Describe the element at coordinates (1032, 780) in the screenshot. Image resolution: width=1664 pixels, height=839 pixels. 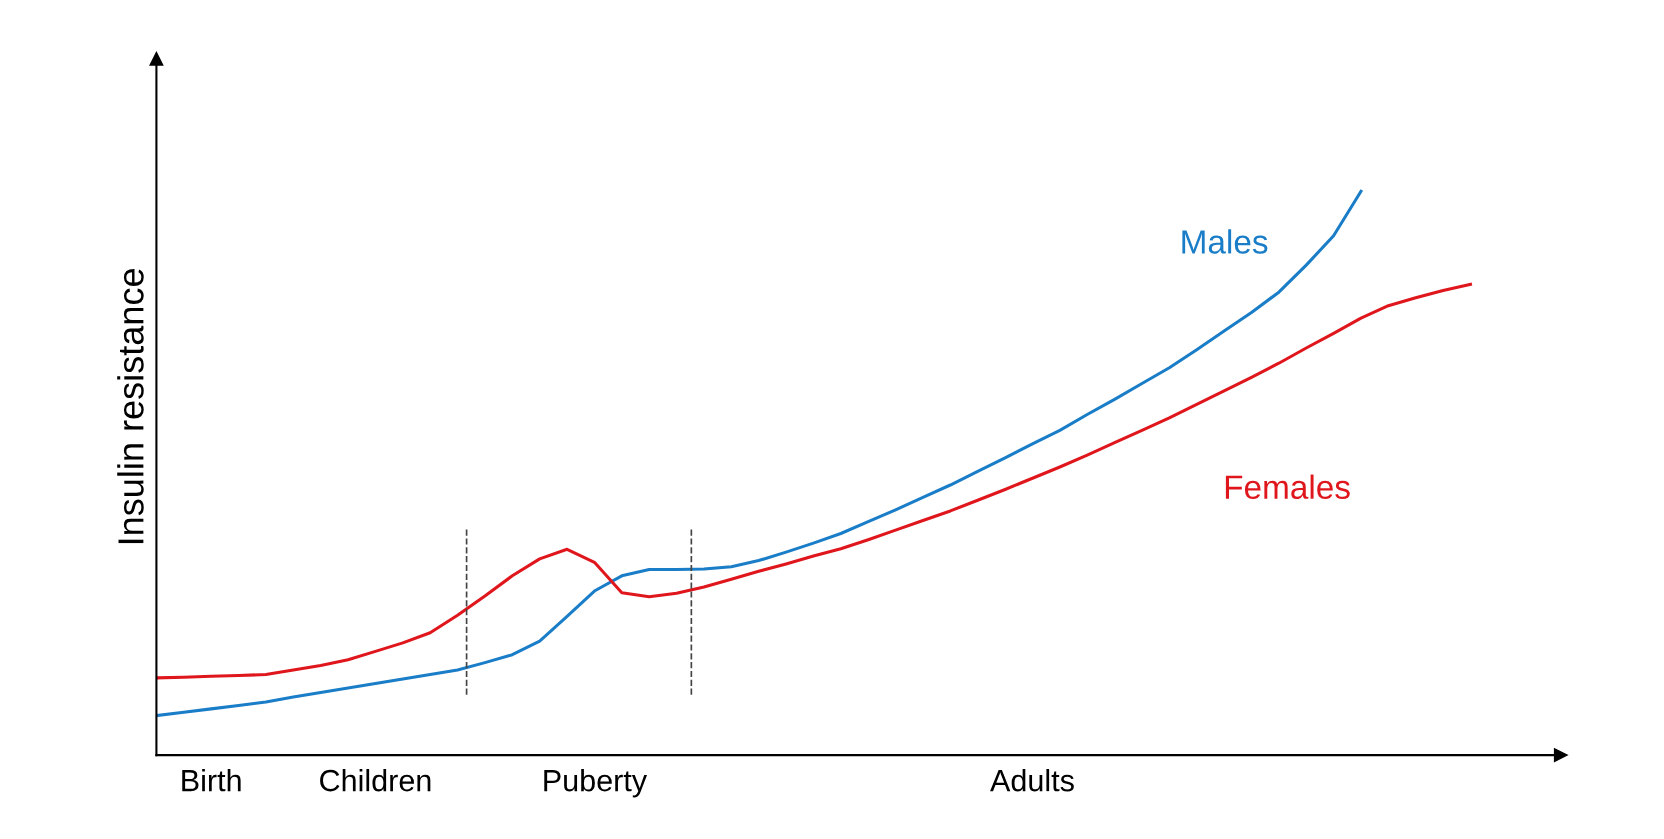
I see `x-tick-label: Adults` at that location.